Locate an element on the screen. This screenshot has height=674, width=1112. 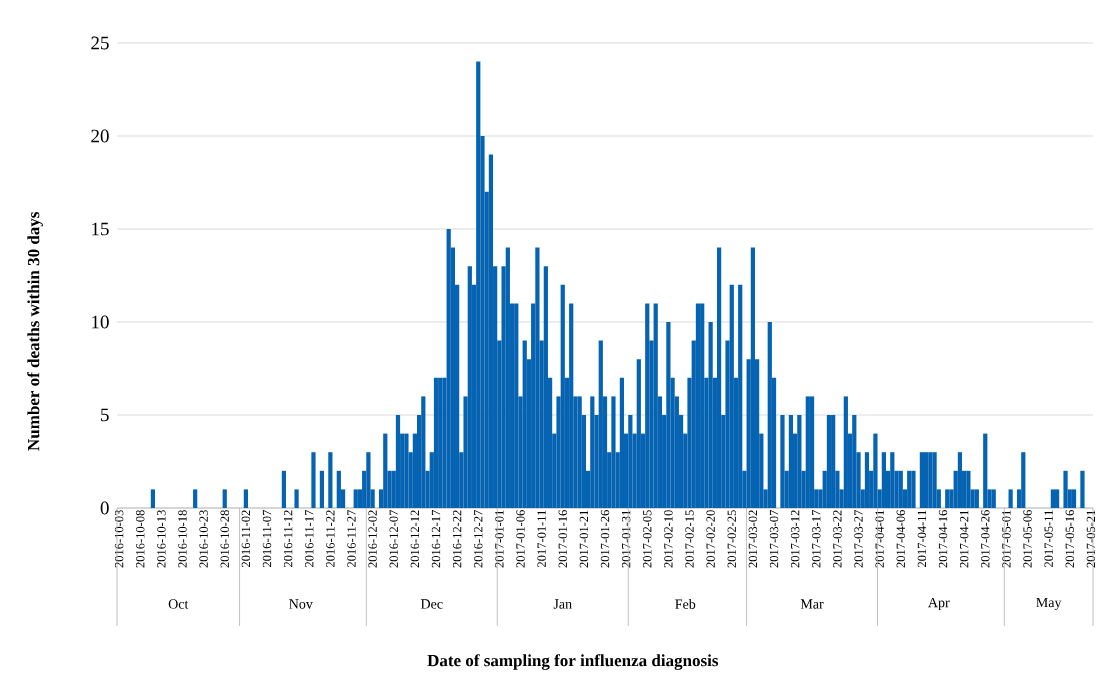
x-tick-label: 2016-10-28 is located at coordinates (224, 539).